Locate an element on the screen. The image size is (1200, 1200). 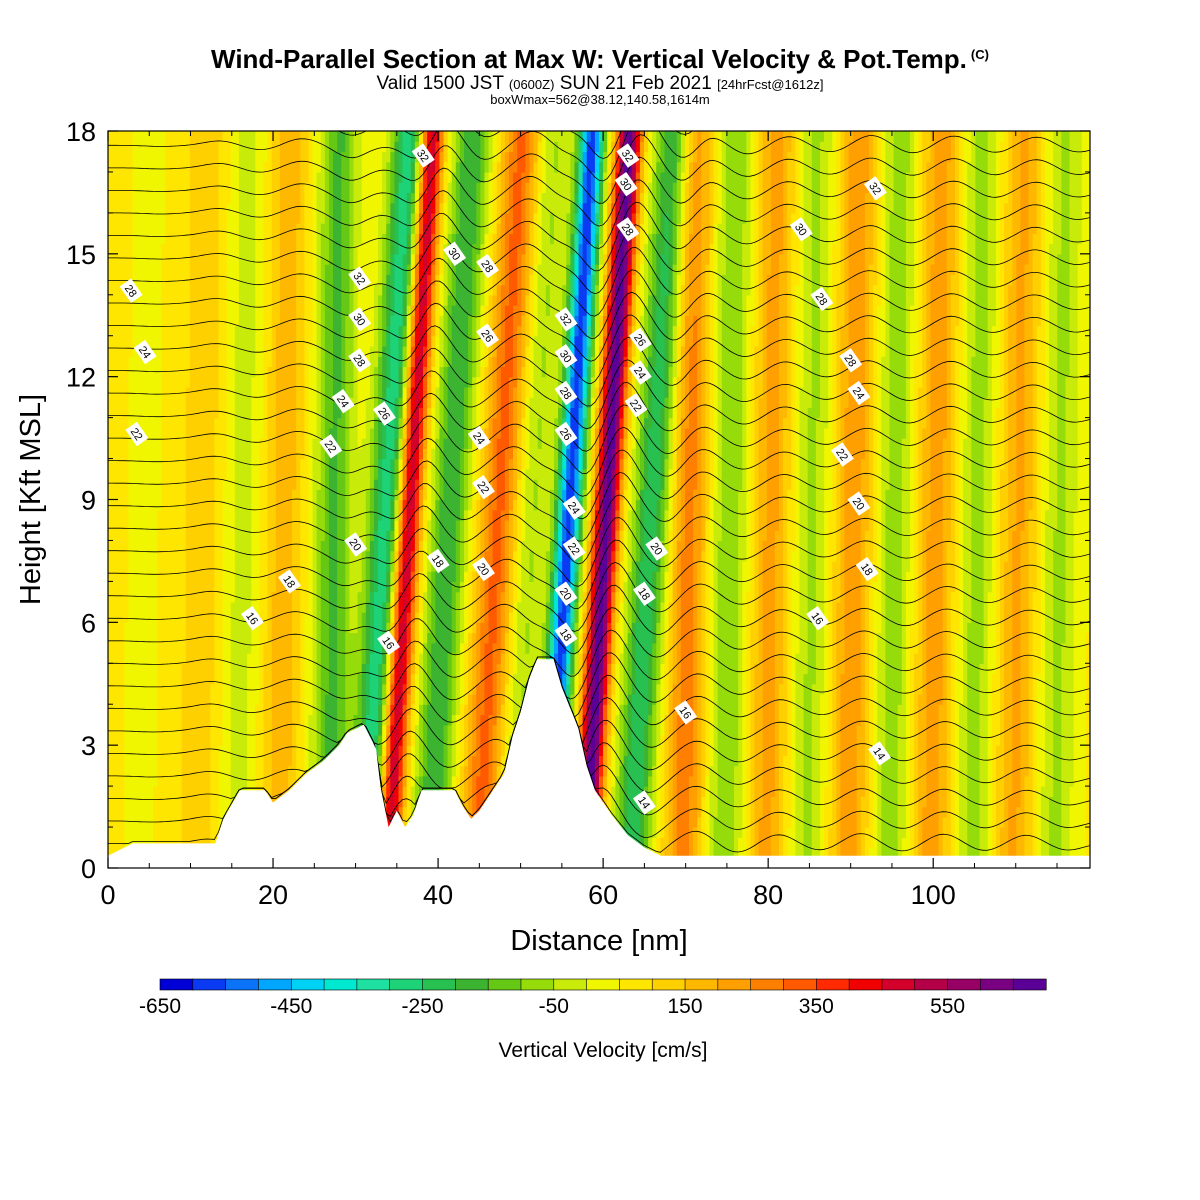
colorbar-label: -50 is located at coordinates (554, 1006).